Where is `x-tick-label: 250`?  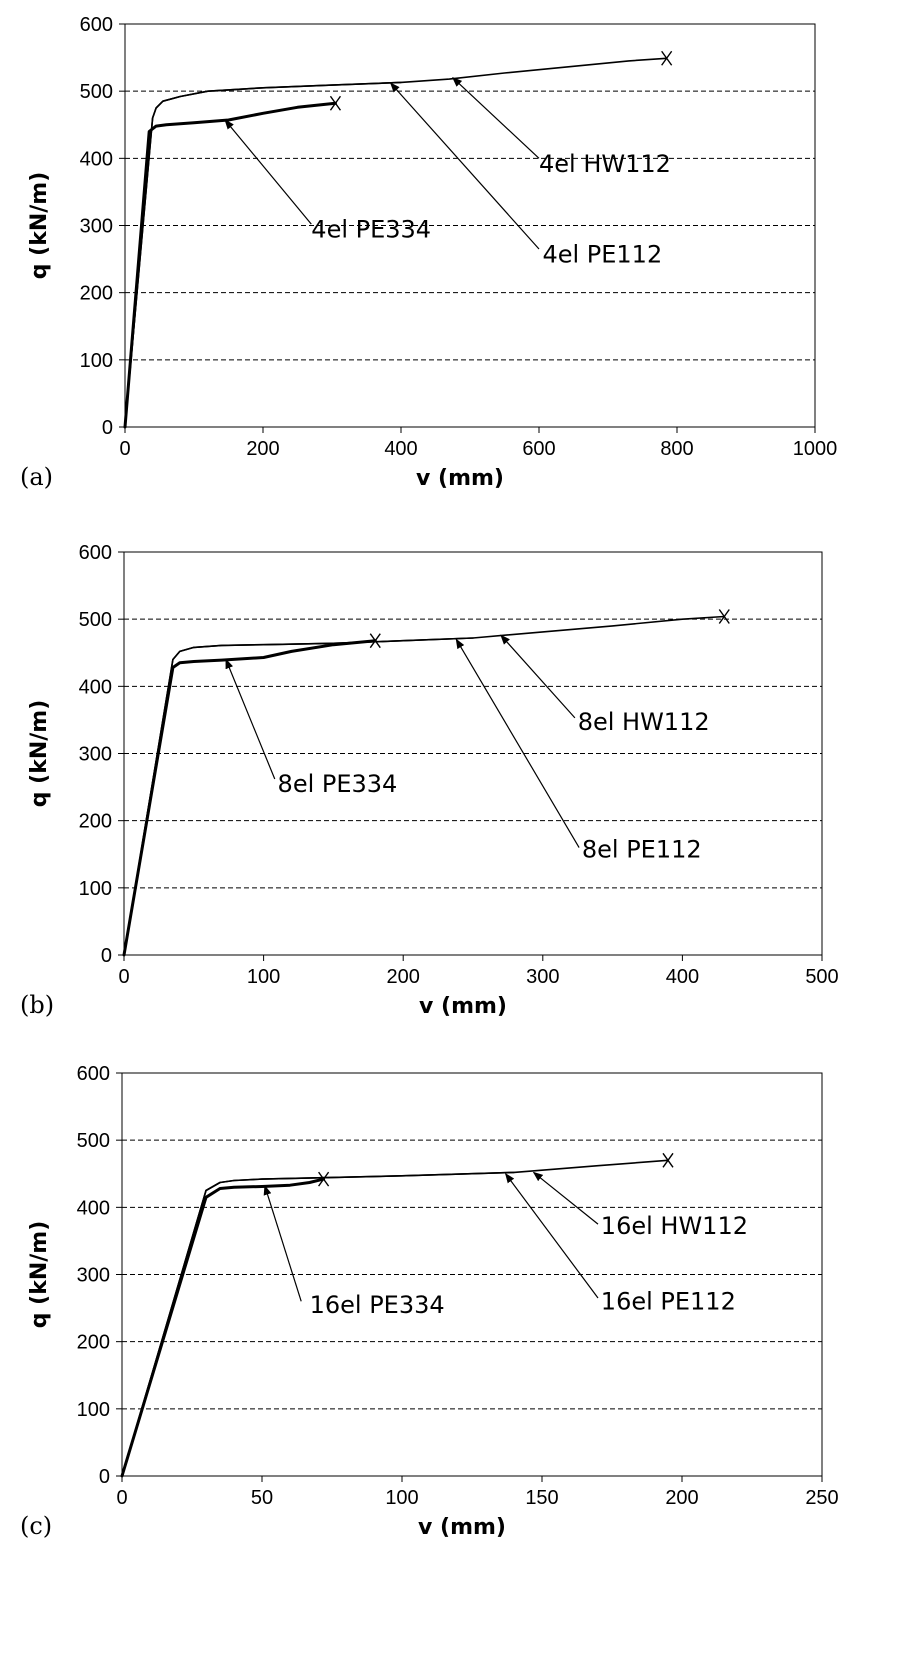
x-tick-label: 250 is located at coordinates (821, 1498).